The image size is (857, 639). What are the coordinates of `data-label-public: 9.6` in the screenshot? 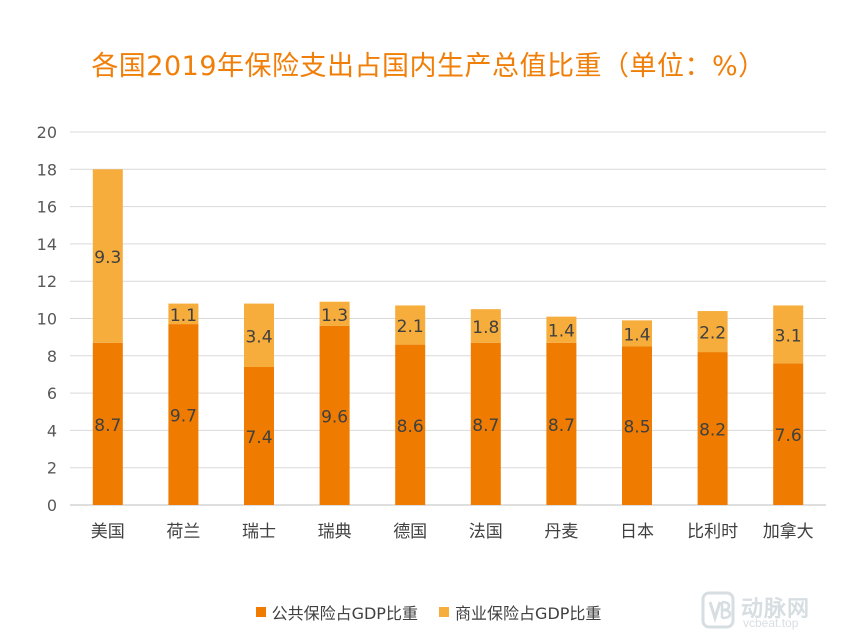 It's located at (334, 417).